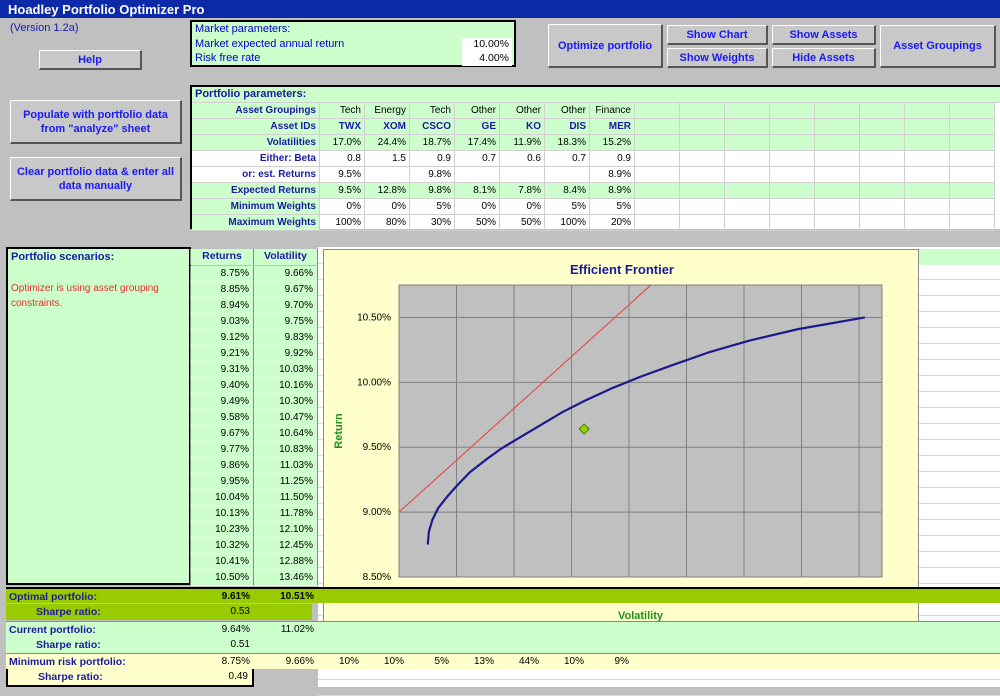  What do you see at coordinates (938, 46) in the screenshot?
I see `asset-groupings-button: Asset Groupings` at bounding box center [938, 46].